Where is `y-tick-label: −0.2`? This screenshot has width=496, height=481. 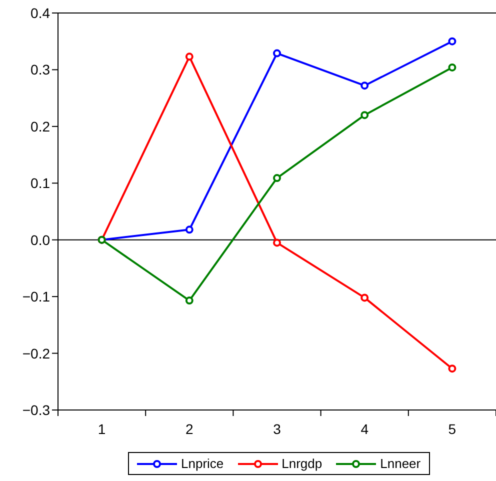
y-tick-label: −0.2 is located at coordinates (36, 353).